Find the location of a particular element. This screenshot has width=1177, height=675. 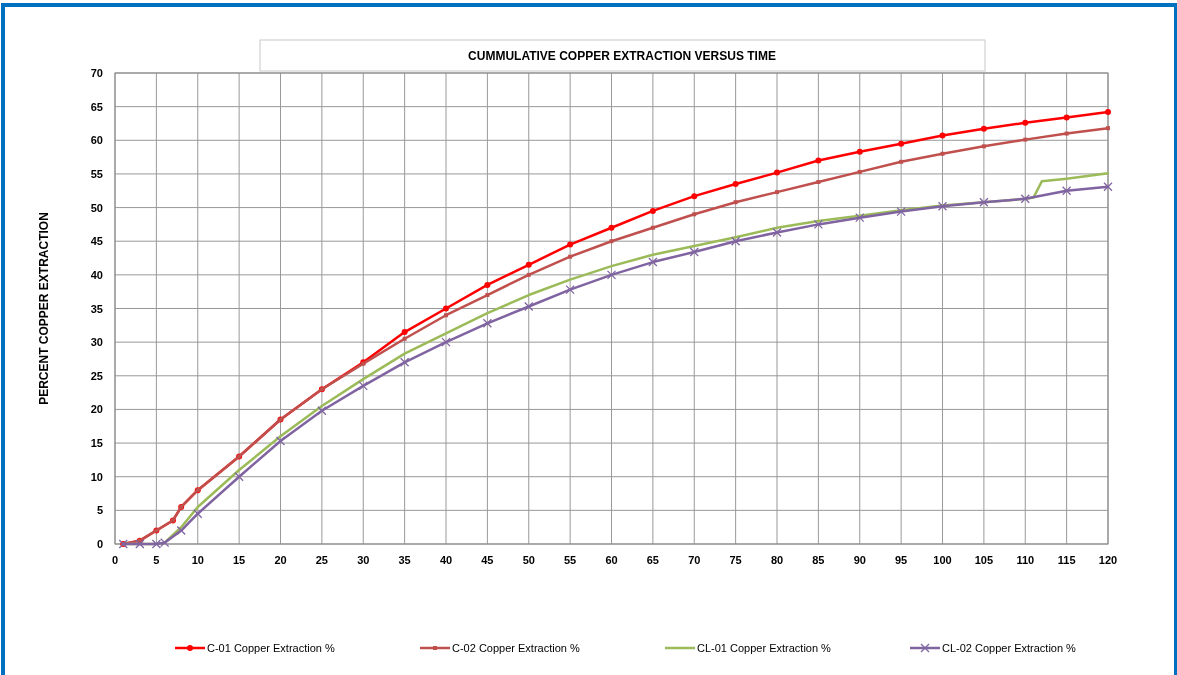

legend-label: C-01 Copper Extraction % is located at coordinates (271, 648).